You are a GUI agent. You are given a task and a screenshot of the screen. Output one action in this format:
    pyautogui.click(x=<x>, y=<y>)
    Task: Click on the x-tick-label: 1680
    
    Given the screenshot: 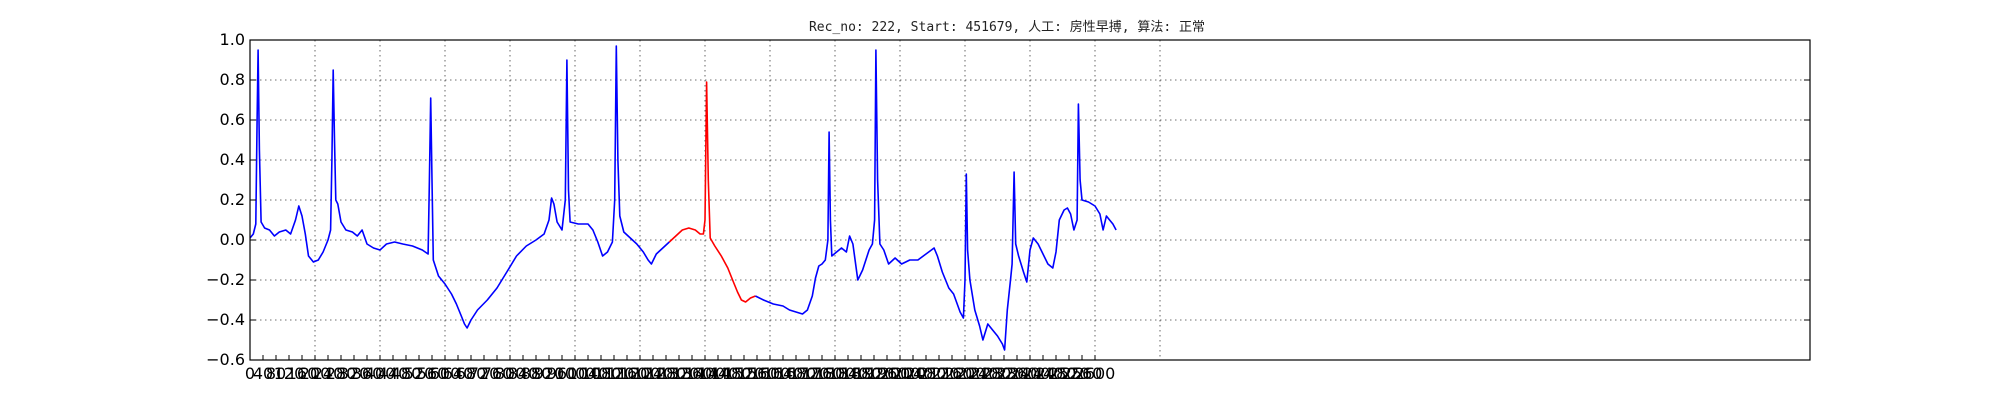 What is the action you would take?
    pyautogui.click(x=796, y=373)
    